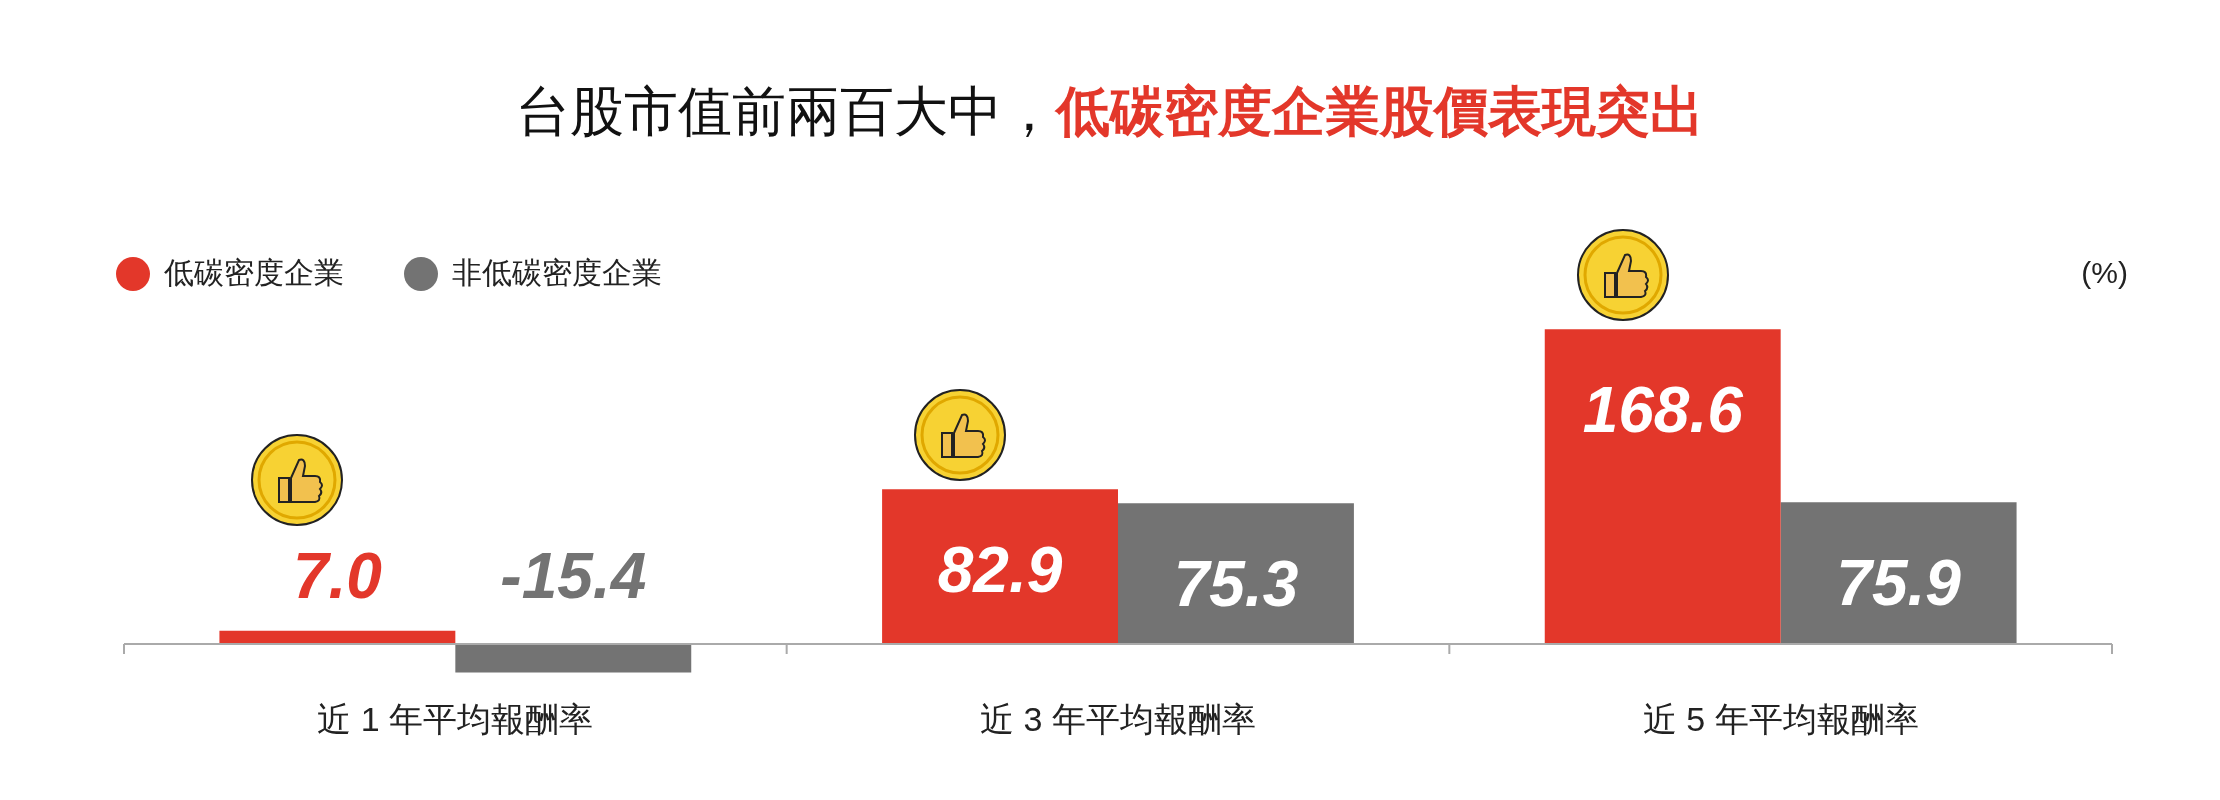 Image resolution: width=2220 pixels, height=800 pixels. Describe the element at coordinates (455, 718) in the screenshot. I see `x-tick-label: 近 1 年平均報酬率` at that location.